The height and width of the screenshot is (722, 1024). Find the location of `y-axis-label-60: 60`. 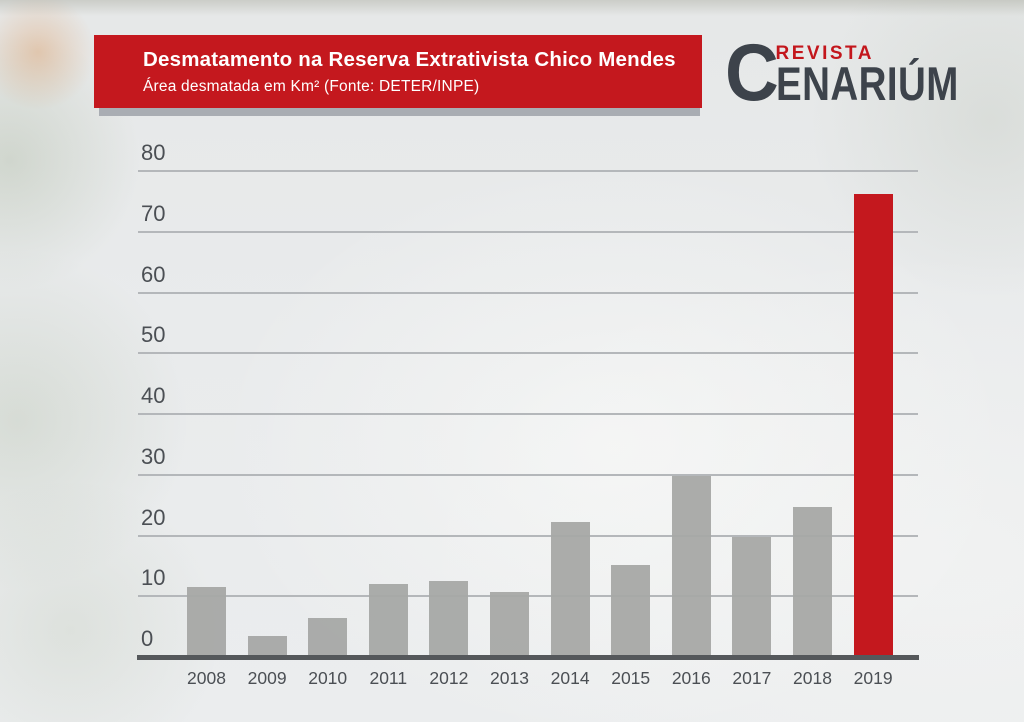

y-axis-label-60: 60 is located at coordinates (153, 274).